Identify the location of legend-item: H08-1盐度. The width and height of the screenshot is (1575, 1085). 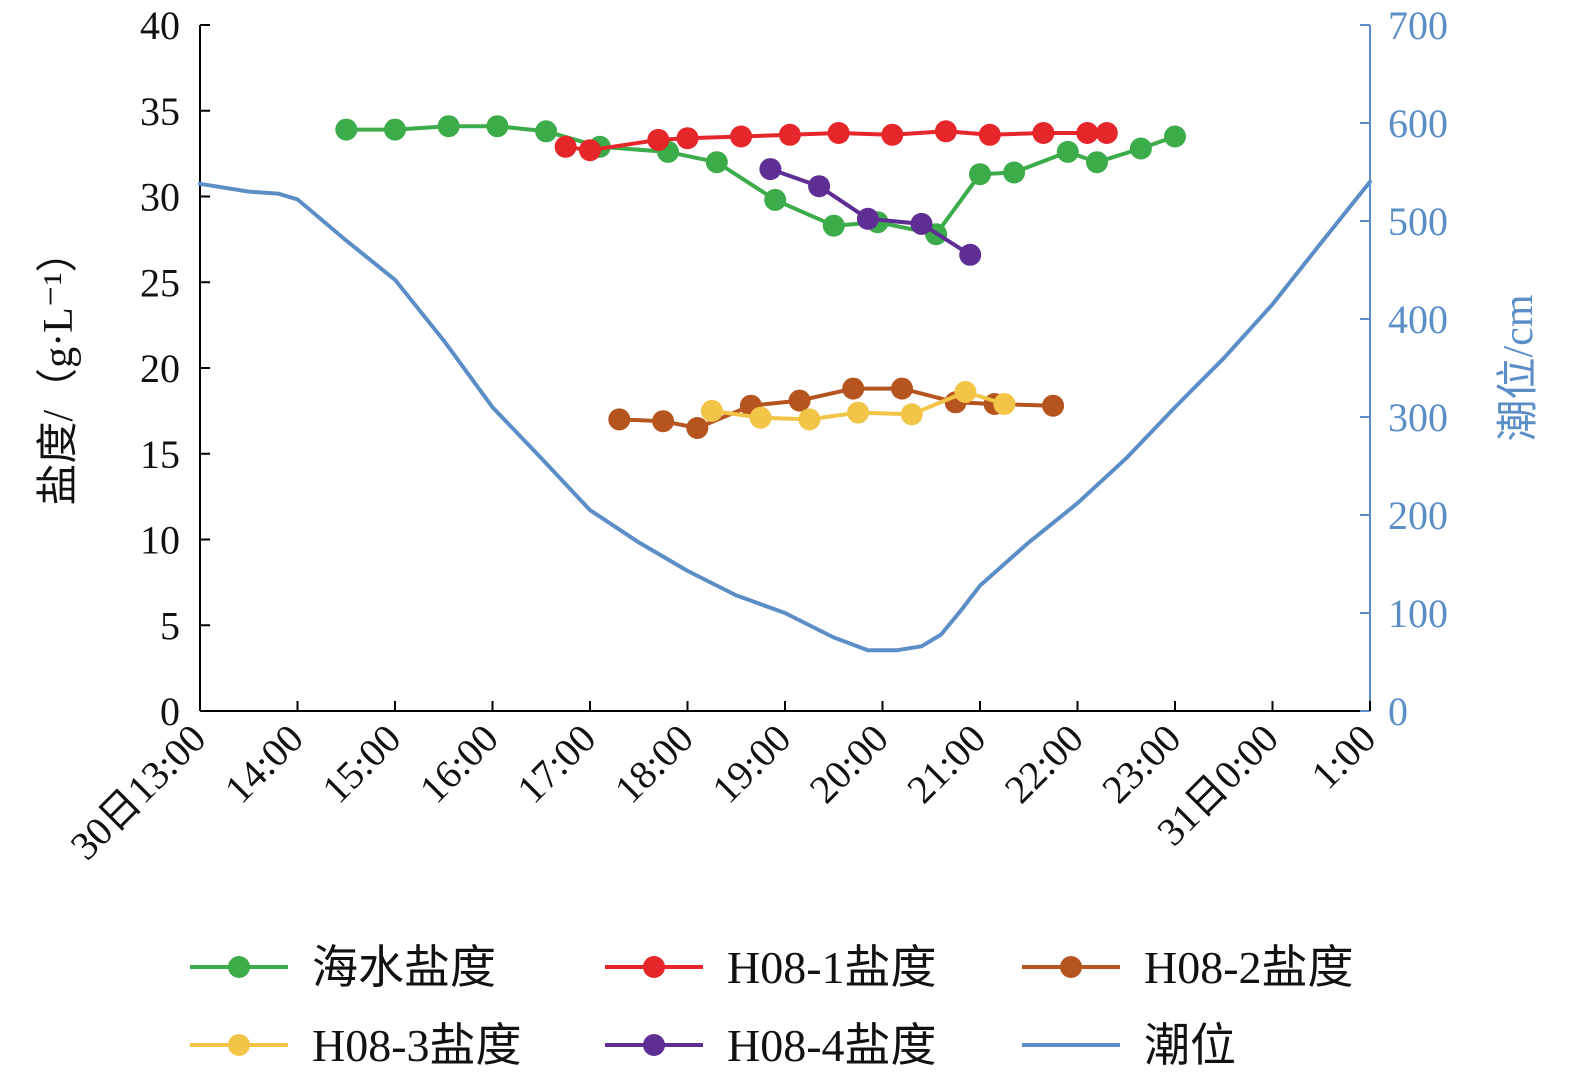
(771, 967).